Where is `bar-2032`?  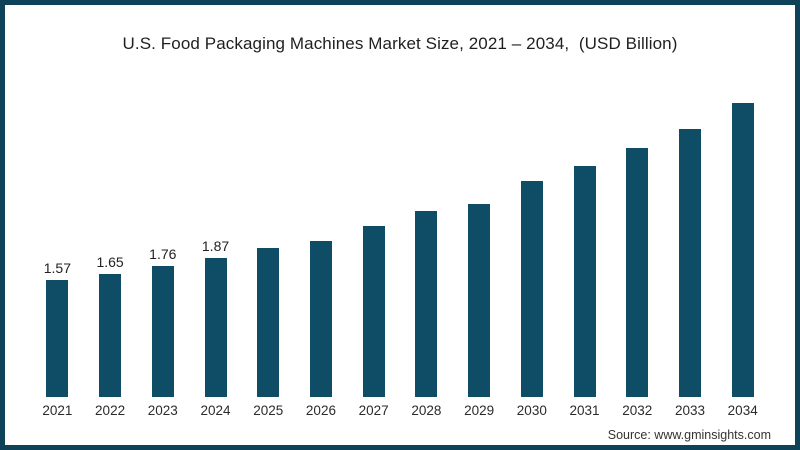
bar-2032 is located at coordinates (637, 272).